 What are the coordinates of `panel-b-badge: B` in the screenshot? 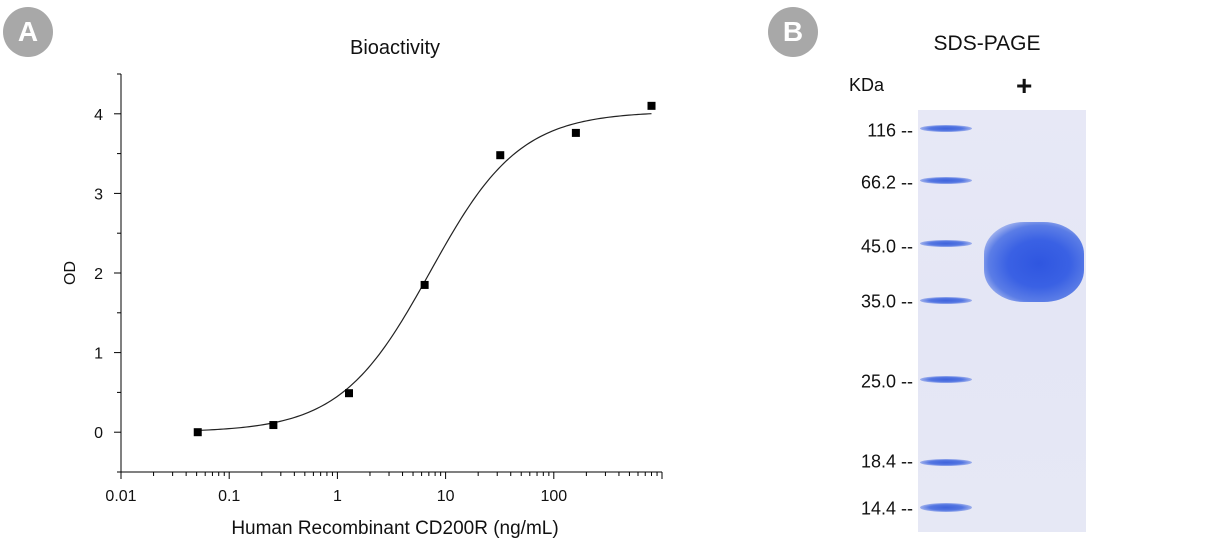 It's located at (793, 32).